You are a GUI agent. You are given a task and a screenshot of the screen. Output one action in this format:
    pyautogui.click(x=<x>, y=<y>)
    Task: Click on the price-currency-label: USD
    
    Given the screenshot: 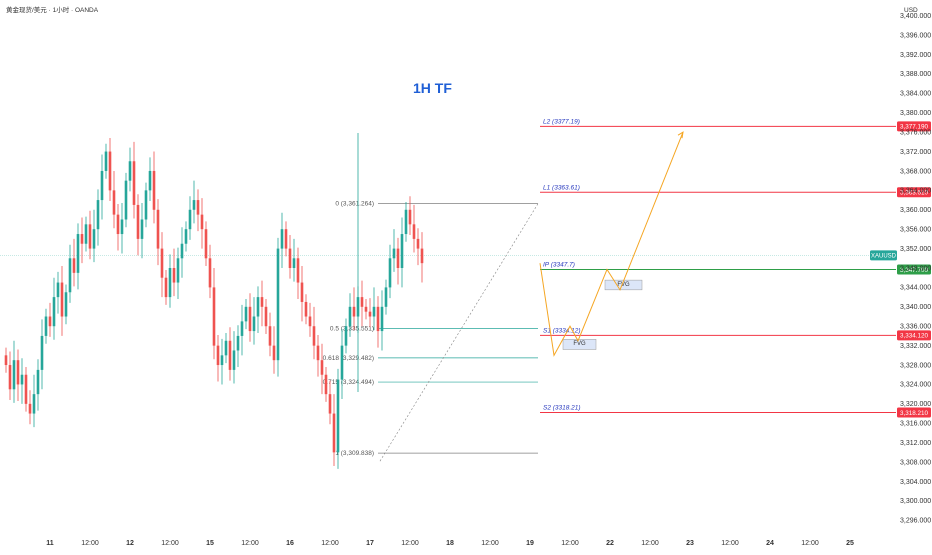 What is the action you would take?
    pyautogui.click(x=911, y=10)
    